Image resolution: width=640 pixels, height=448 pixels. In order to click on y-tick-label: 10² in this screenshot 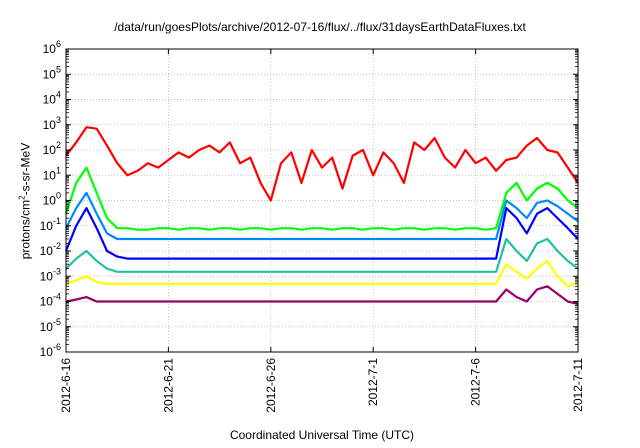, I will do `click(52, 148)`.